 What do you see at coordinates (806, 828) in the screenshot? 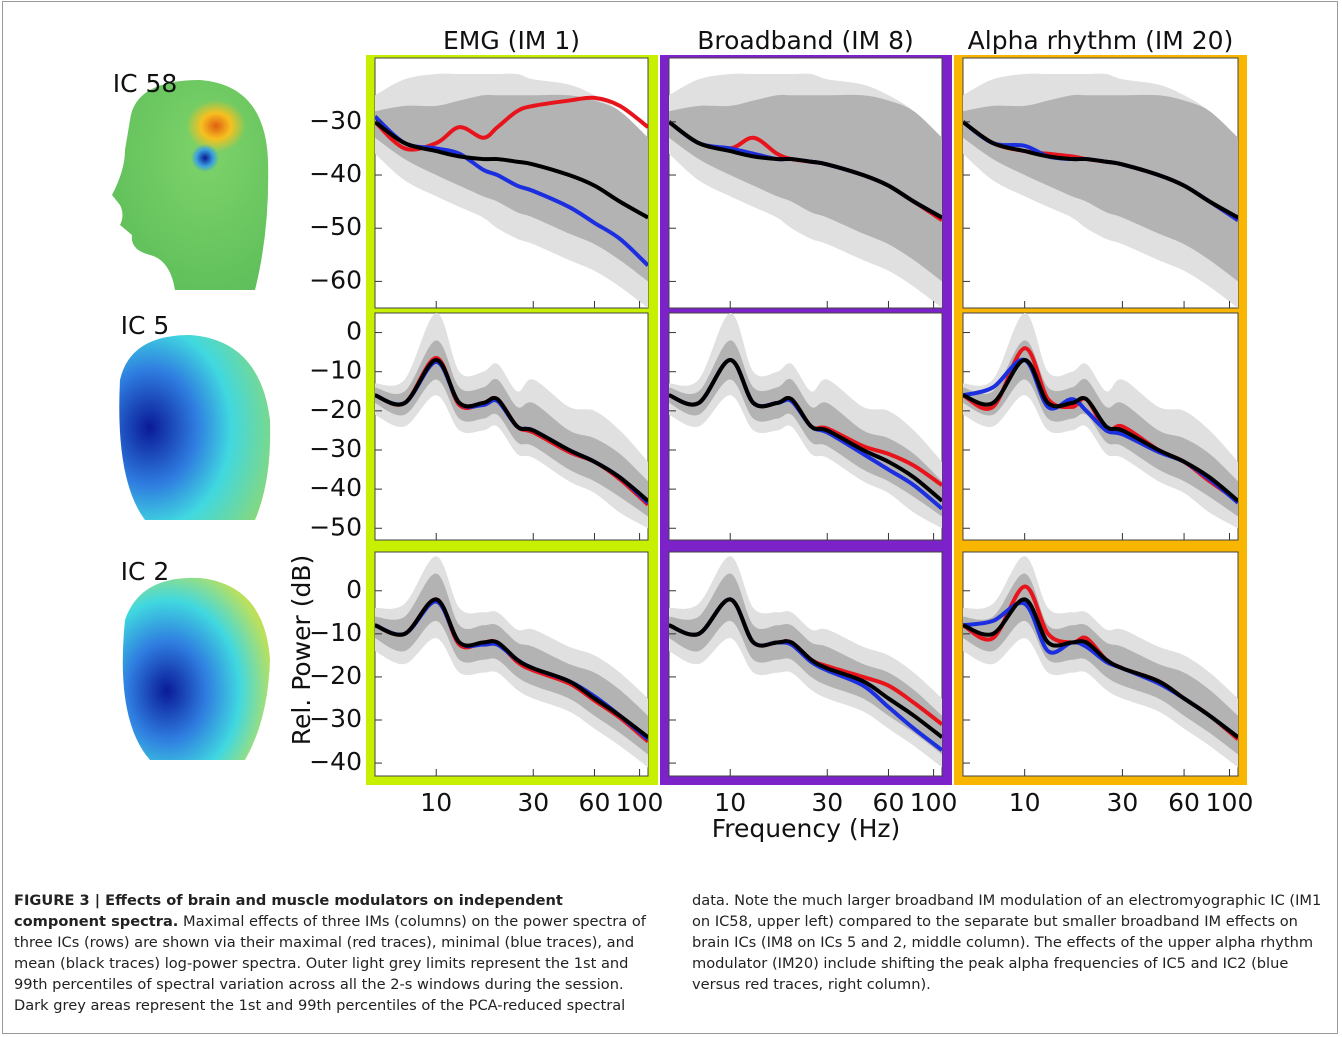
I see `x-axis-label: Frequency (Hz)` at bounding box center [806, 828].